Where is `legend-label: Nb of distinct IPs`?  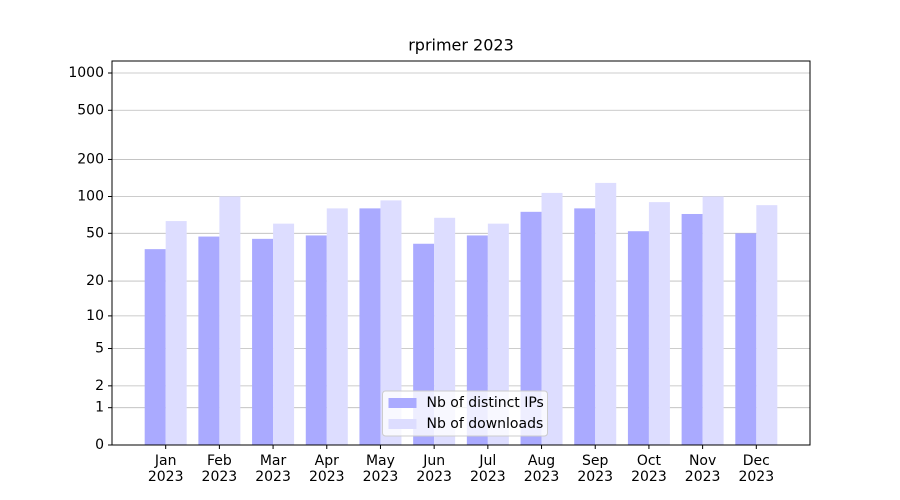
legend-label: Nb of distinct IPs is located at coordinates (485, 403).